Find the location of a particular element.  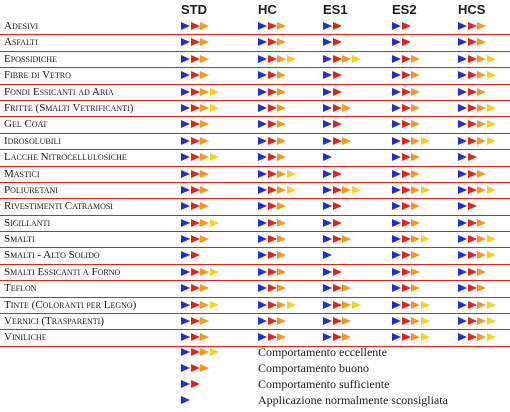

col-header-es1: ES1 is located at coordinates (335, 9).